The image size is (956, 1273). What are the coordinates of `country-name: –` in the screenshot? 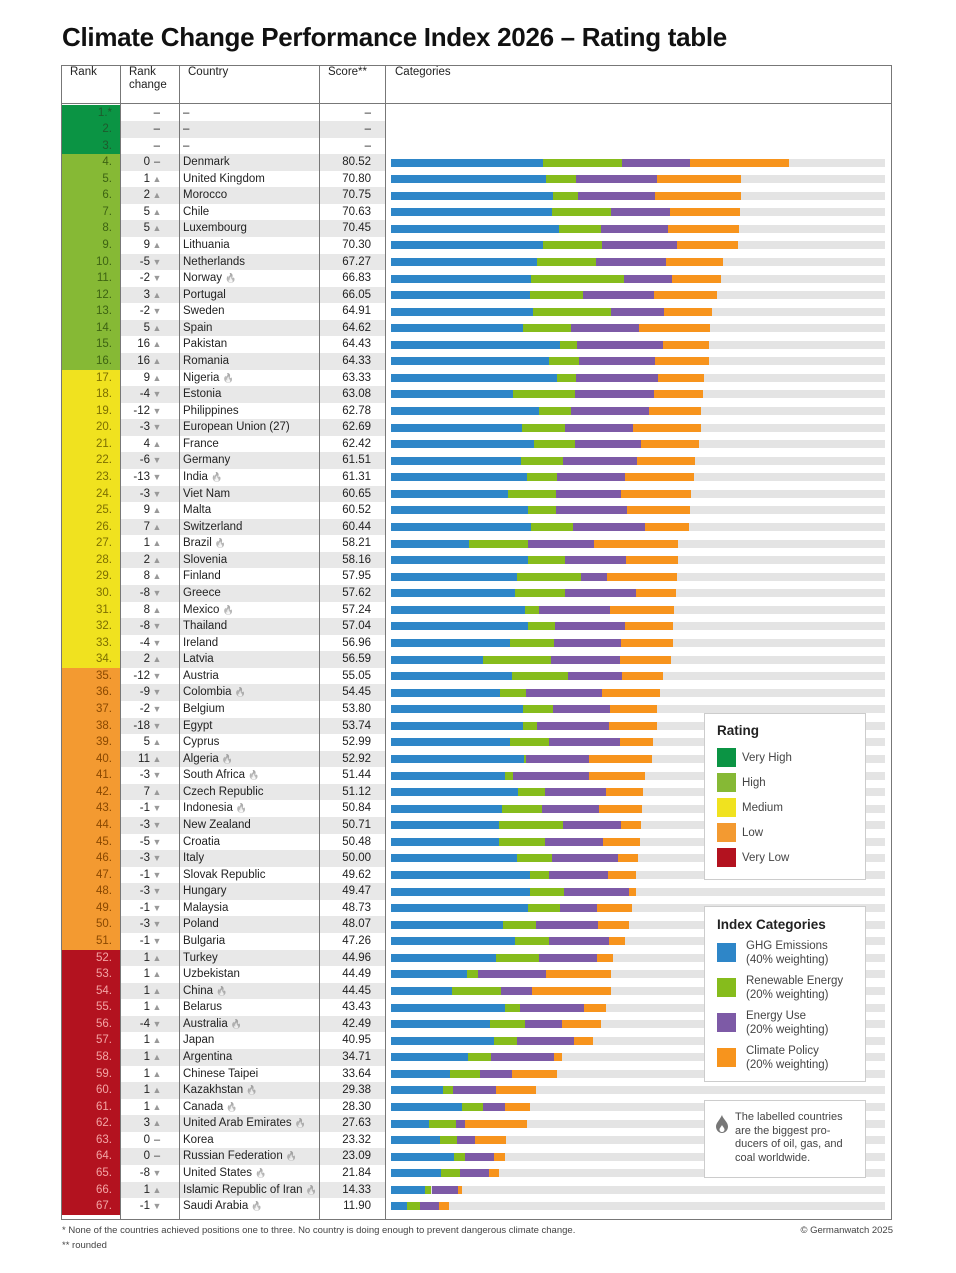 It's located at (186, 129).